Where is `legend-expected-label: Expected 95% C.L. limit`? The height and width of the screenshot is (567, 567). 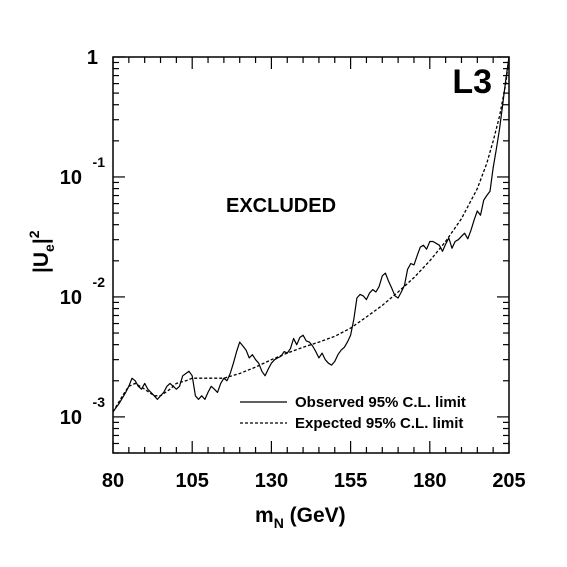
legend-expected-label: Expected 95% C.L. limit is located at coordinates (379, 423).